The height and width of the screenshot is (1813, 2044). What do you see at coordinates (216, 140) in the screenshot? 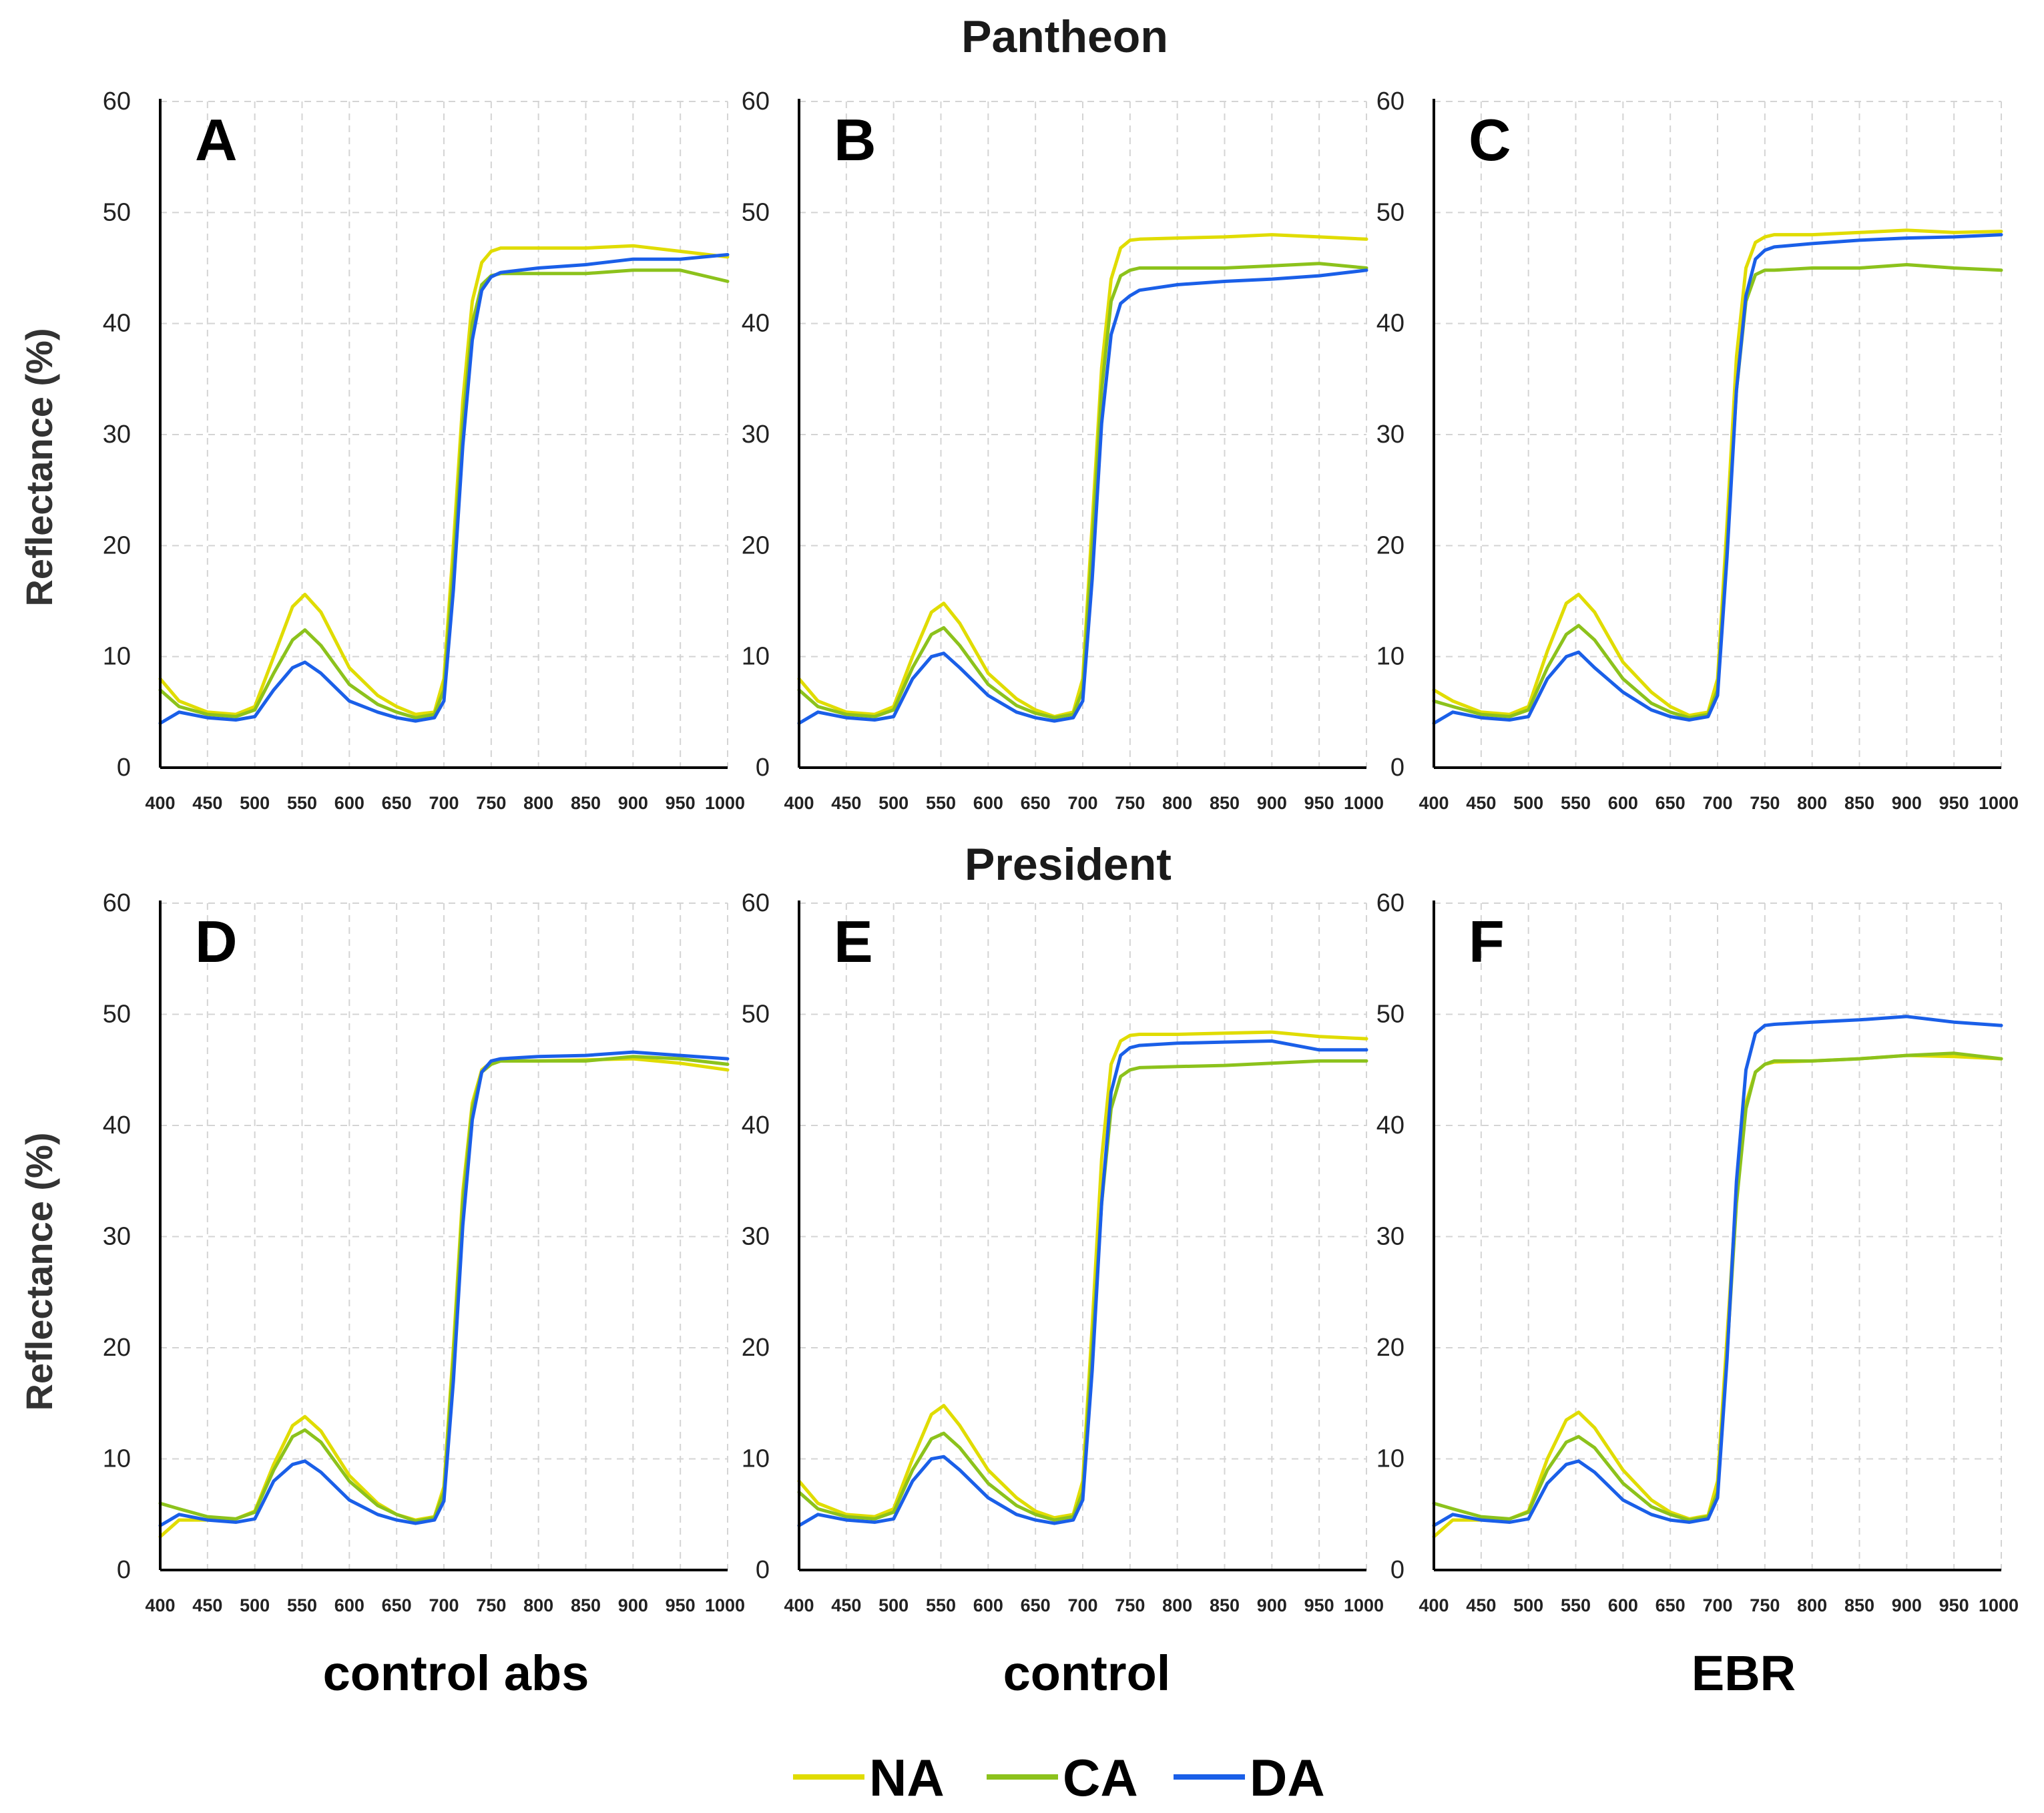
I see `panel-letter: A` at bounding box center [216, 140].